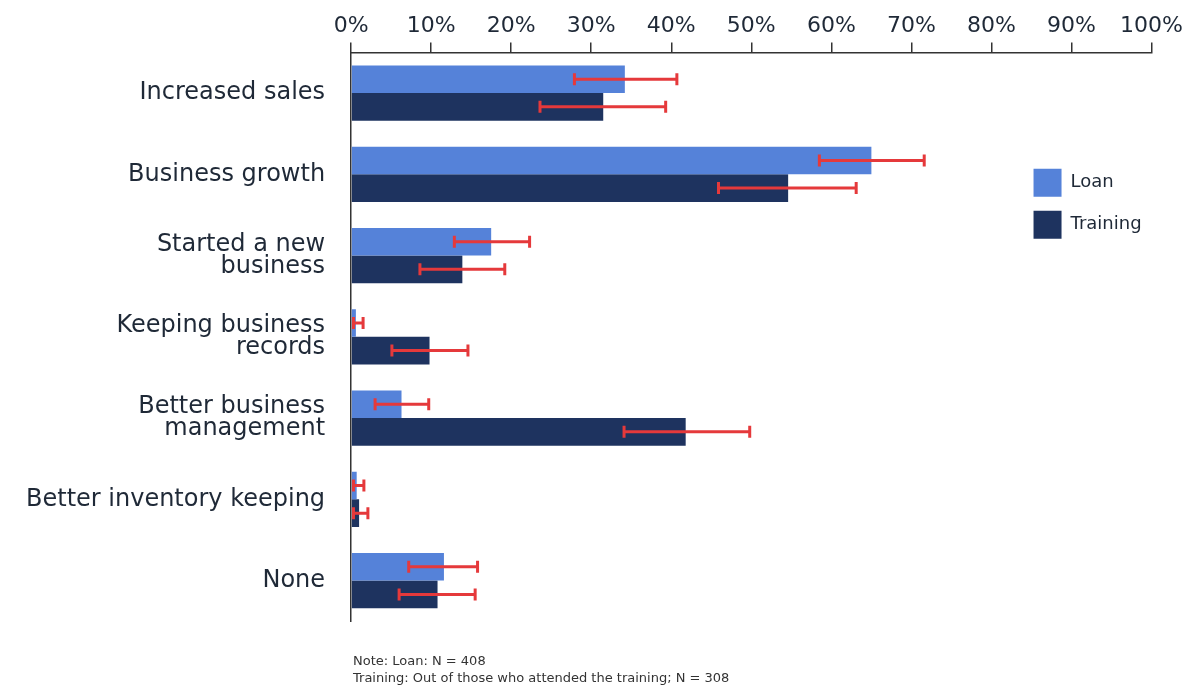 This screenshot has width=1186, height=689. Describe the element at coordinates (831, 24) in the screenshot. I see `x-tick-label: 60%` at that location.